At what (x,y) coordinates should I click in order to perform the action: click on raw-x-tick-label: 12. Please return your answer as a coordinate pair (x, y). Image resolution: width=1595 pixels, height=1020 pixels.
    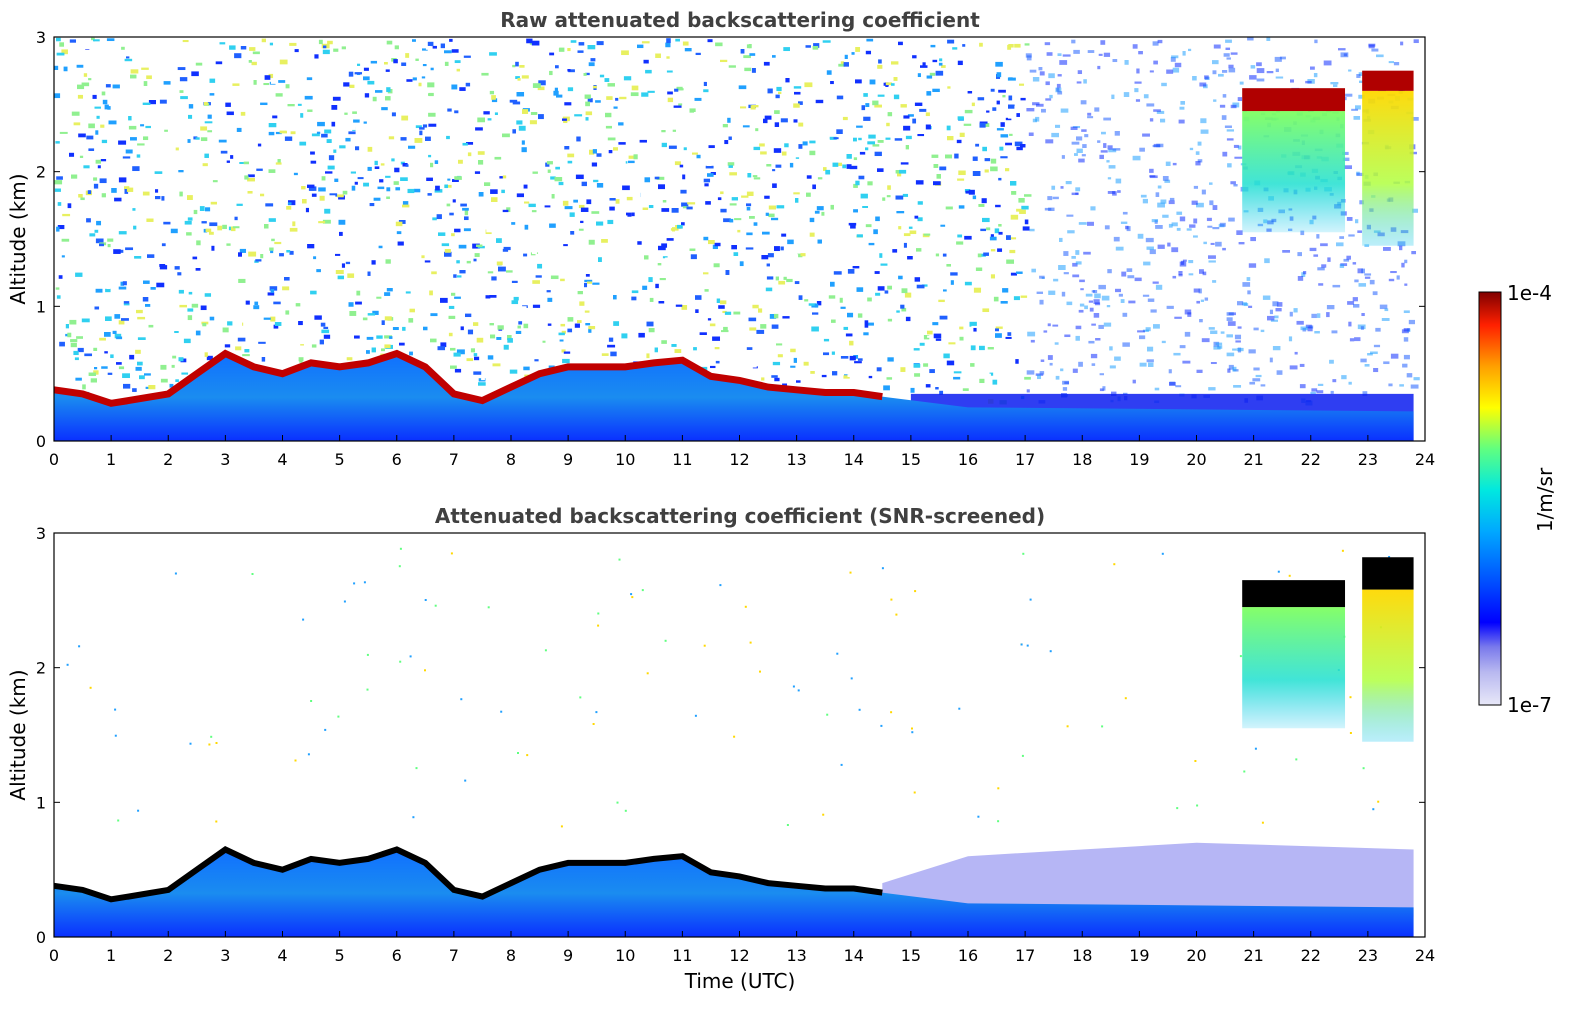
    Looking at the image, I should click on (739, 459).